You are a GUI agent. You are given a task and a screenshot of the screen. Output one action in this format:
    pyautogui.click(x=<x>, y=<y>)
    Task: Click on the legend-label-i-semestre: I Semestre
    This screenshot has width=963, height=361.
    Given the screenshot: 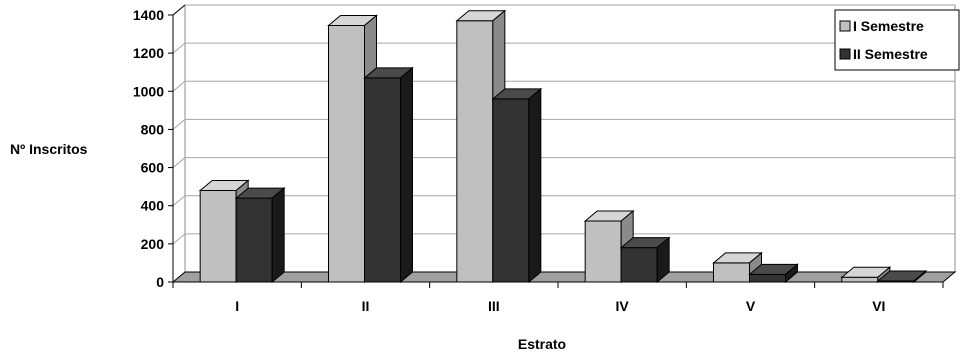 What is the action you would take?
    pyautogui.click(x=888, y=26)
    